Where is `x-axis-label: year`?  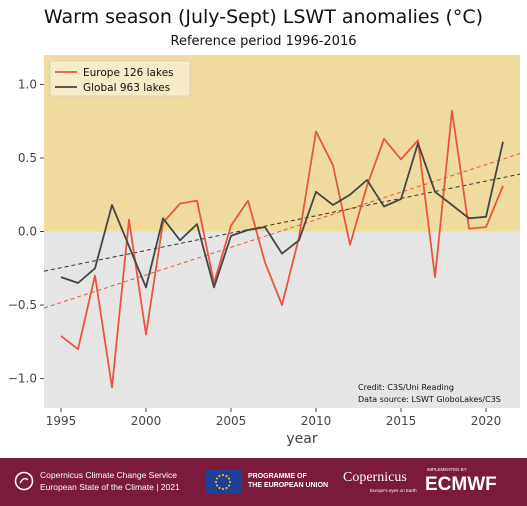
x-axis-label: year is located at coordinates (301, 439).